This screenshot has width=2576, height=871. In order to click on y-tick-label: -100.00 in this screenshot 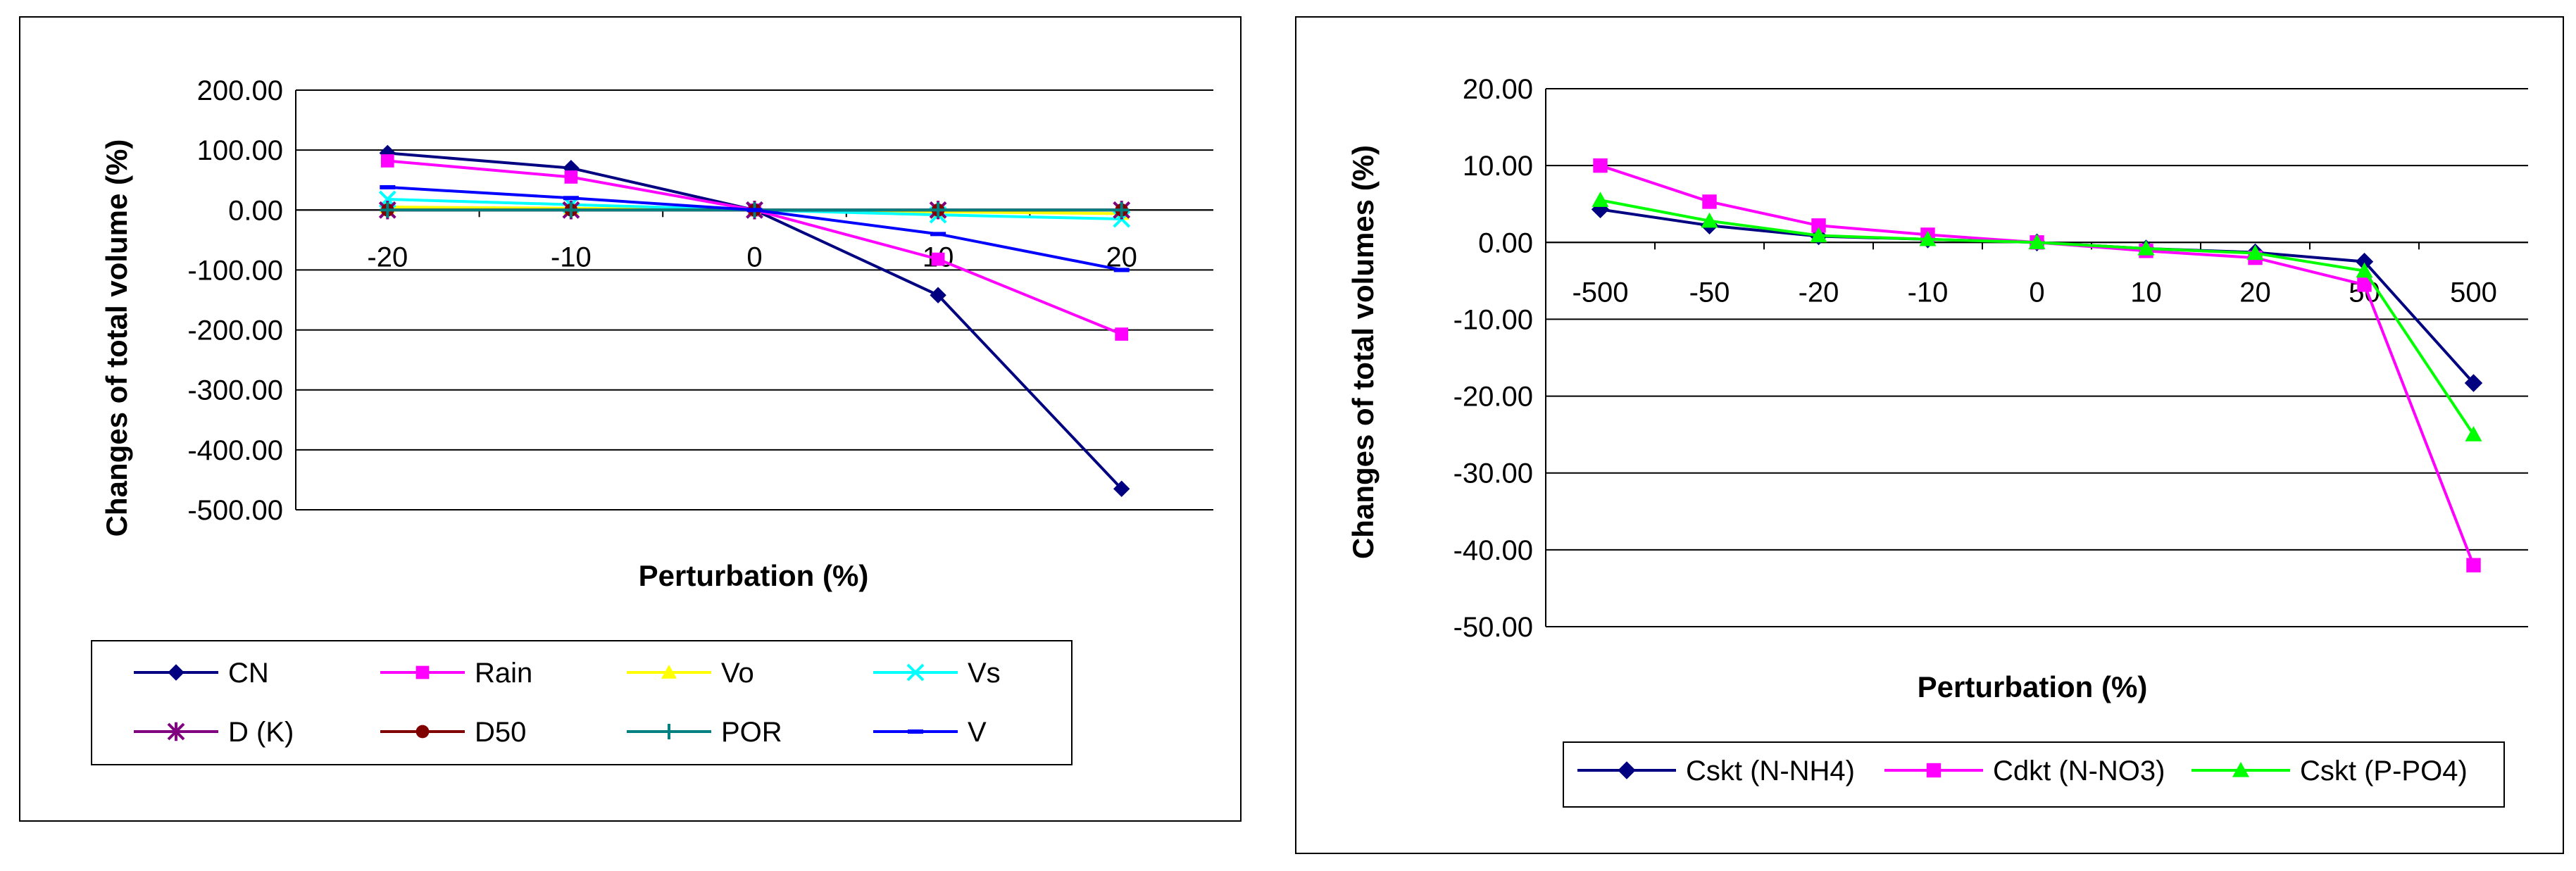, I will do `click(235, 270)`.